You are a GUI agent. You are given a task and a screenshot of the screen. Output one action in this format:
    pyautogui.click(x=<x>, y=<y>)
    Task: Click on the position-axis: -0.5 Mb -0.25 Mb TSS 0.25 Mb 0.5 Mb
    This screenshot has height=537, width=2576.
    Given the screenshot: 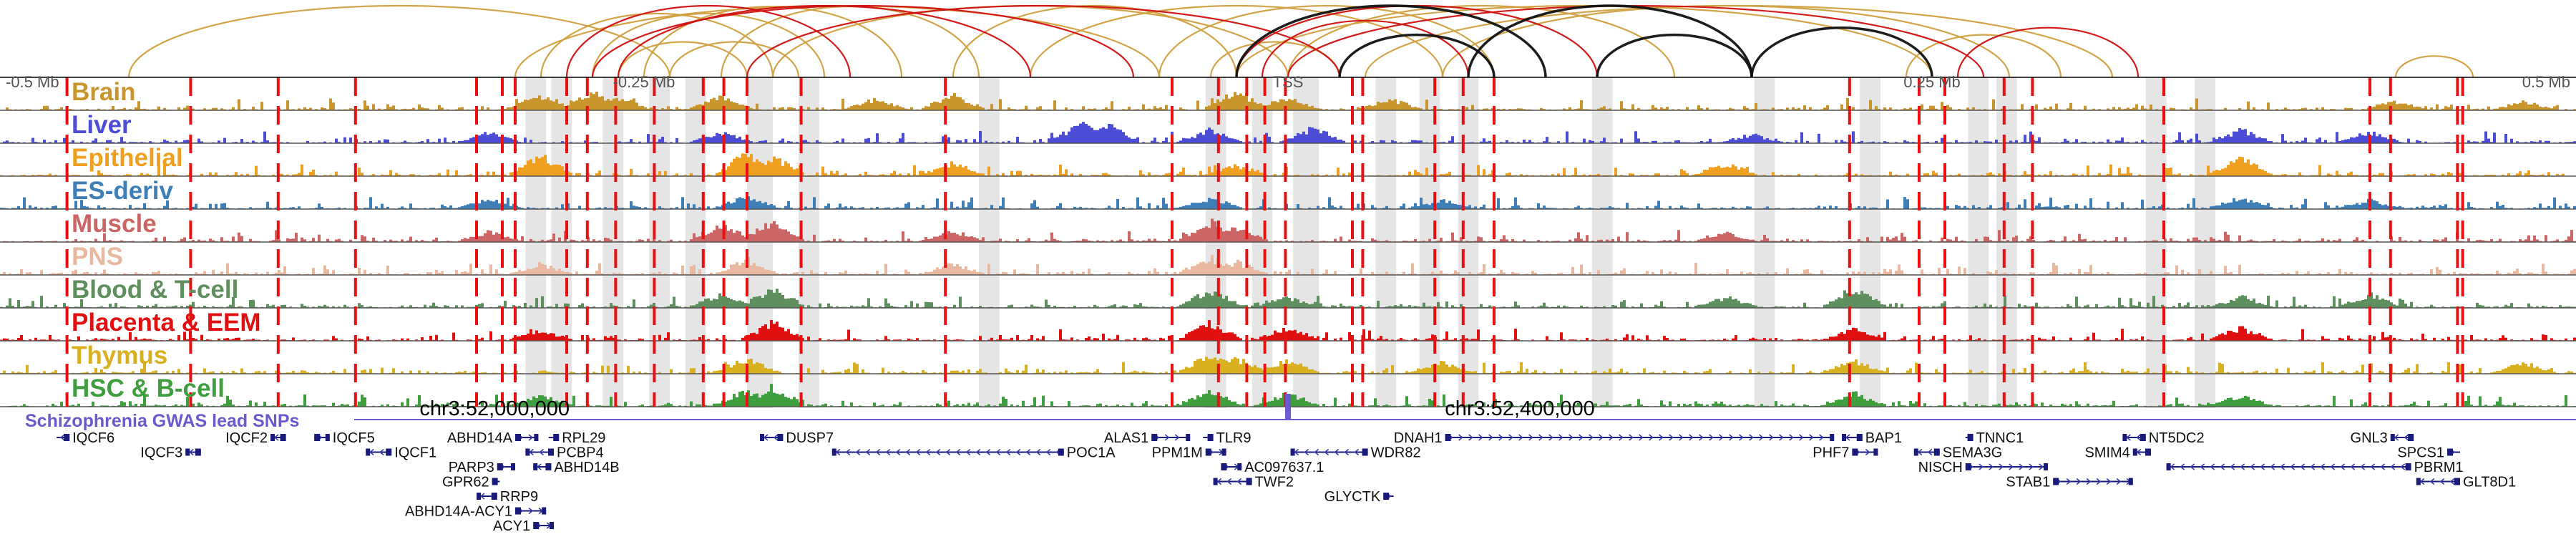 What is the action you would take?
    pyautogui.click(x=1288, y=82)
    